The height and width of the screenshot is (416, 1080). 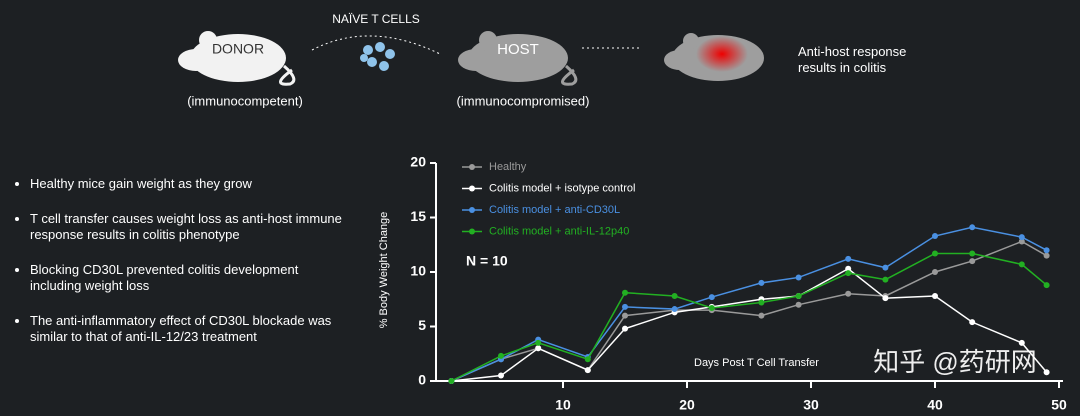 I want to click on x-tick-label: 50, so click(x=1059, y=405).